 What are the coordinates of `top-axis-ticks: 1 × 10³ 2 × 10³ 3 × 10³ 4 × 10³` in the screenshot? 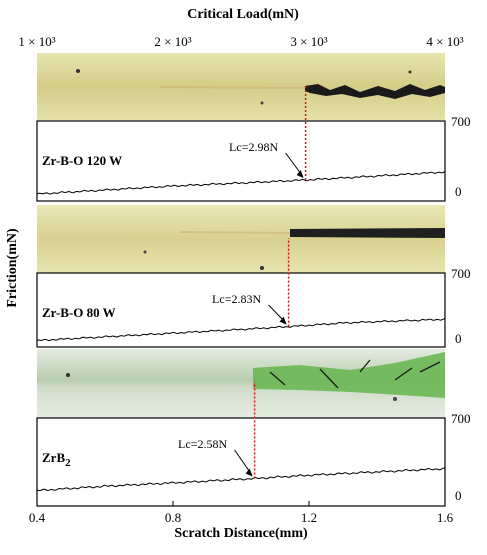 It's located at (240, 41).